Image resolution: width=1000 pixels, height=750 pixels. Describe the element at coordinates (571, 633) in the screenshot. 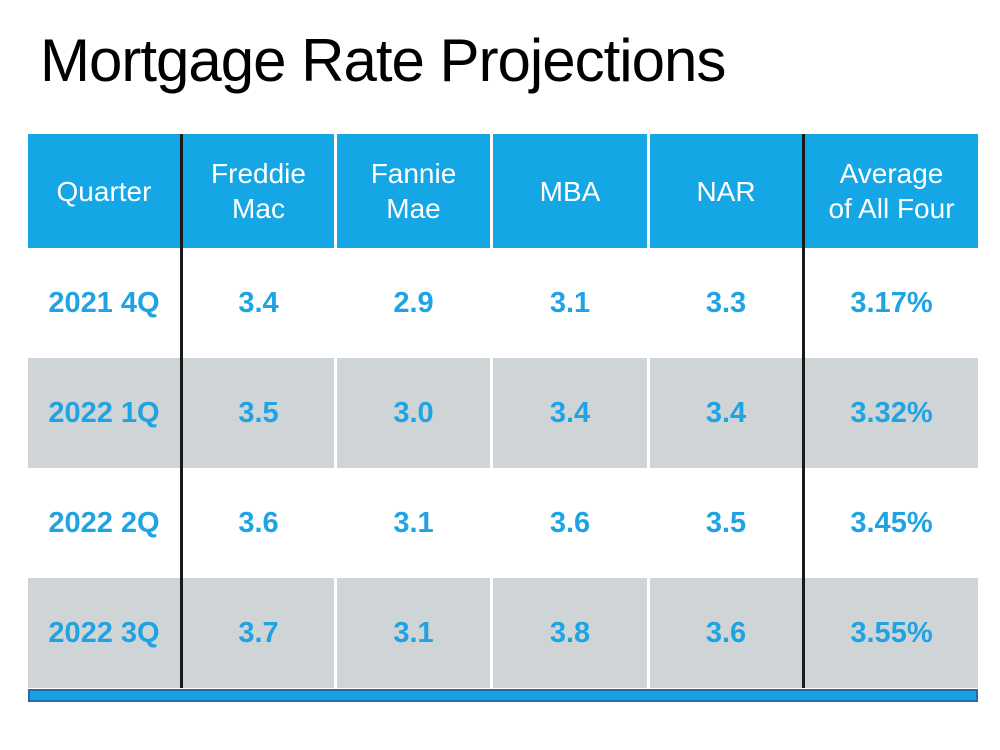

I see `value-cell: 3.8` at that location.